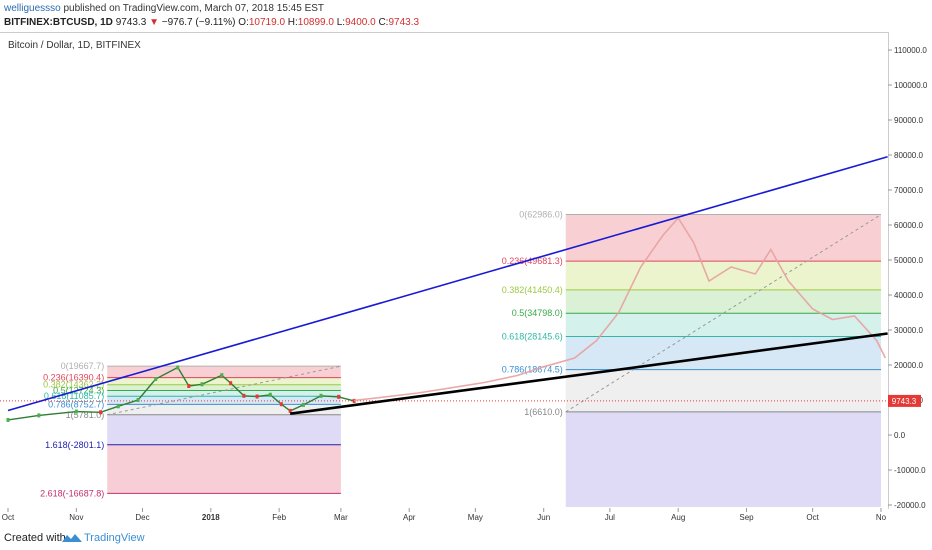 The width and height of the screenshot is (932, 550). I want to click on y-tick-label: -10000.0, so click(910, 470).